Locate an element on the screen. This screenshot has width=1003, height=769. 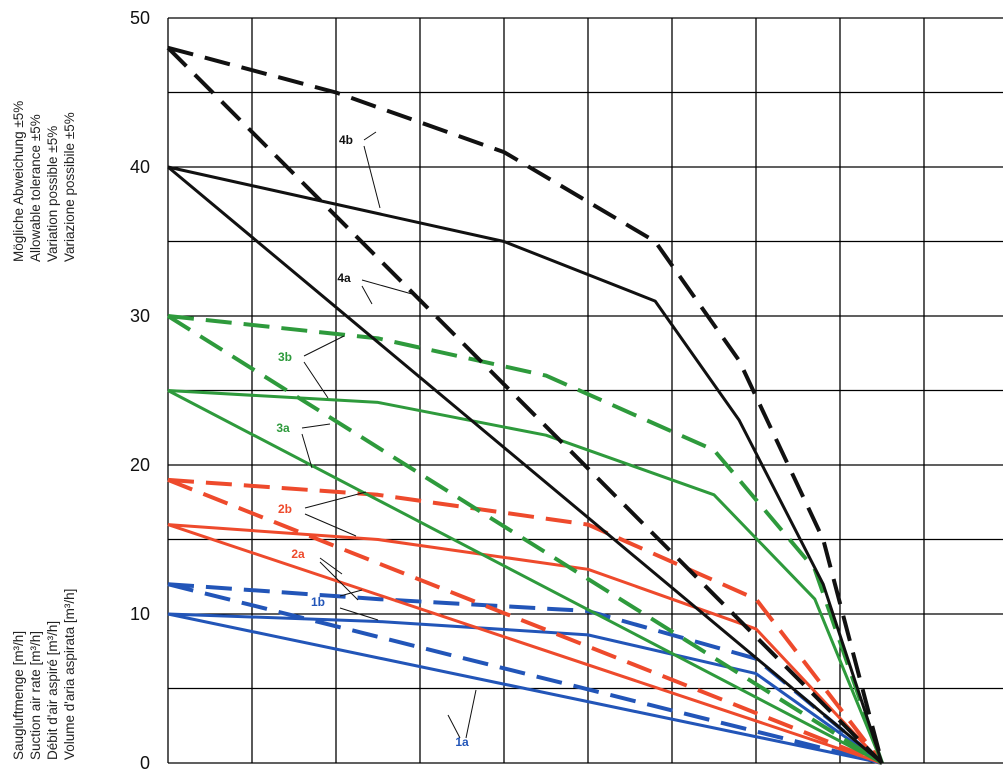
y-tick-label: 50 is located at coordinates (140, 18).